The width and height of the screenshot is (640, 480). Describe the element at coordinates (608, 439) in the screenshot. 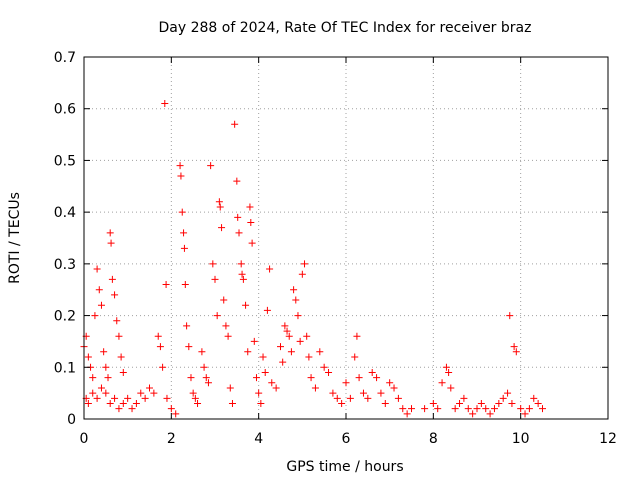

I see `x-tick-label: 12` at that location.